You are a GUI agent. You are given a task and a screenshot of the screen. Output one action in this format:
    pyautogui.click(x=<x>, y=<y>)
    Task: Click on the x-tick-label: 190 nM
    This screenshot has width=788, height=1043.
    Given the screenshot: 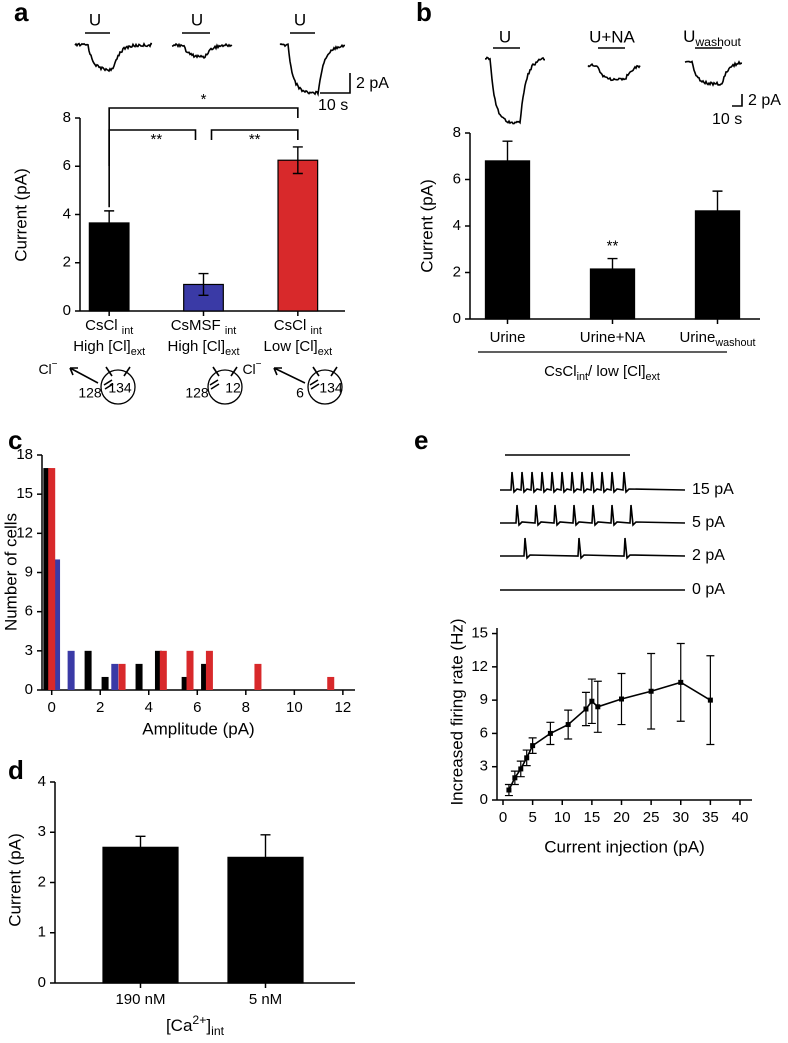 What is the action you would take?
    pyautogui.click(x=140, y=999)
    